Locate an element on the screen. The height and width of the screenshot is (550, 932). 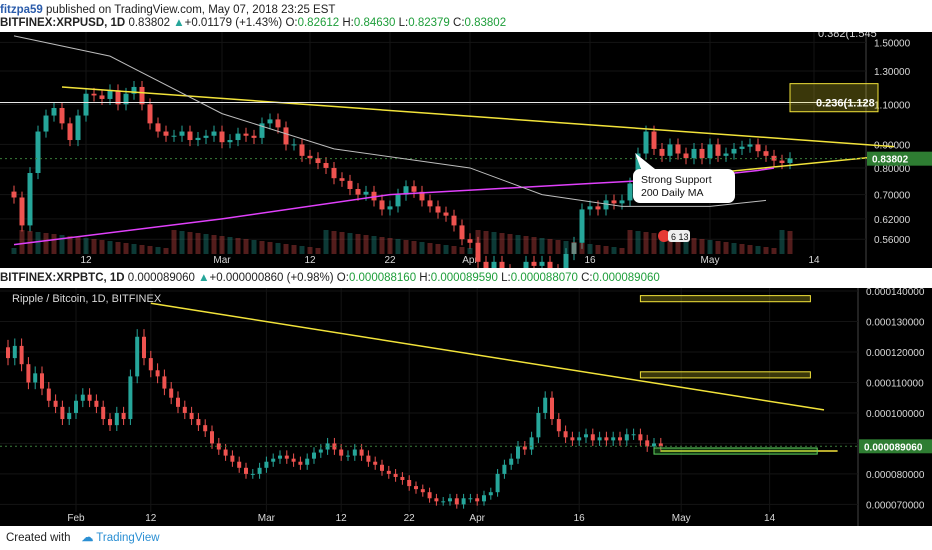
last-price-tag is located at coordinates (899, 158).